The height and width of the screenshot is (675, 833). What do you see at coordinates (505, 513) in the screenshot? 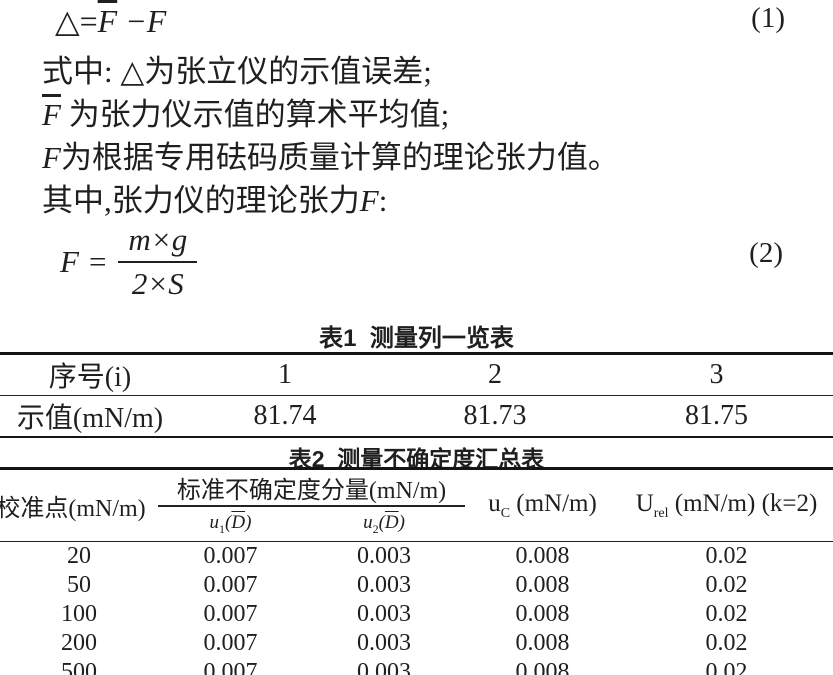
I see `uc-subscript: C` at bounding box center [505, 513].